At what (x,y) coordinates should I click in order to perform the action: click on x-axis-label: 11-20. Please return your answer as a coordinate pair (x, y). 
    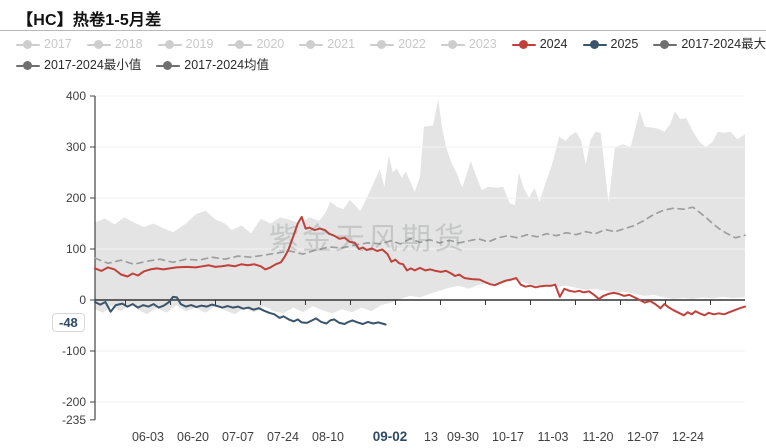
    Looking at the image, I should click on (597, 437).